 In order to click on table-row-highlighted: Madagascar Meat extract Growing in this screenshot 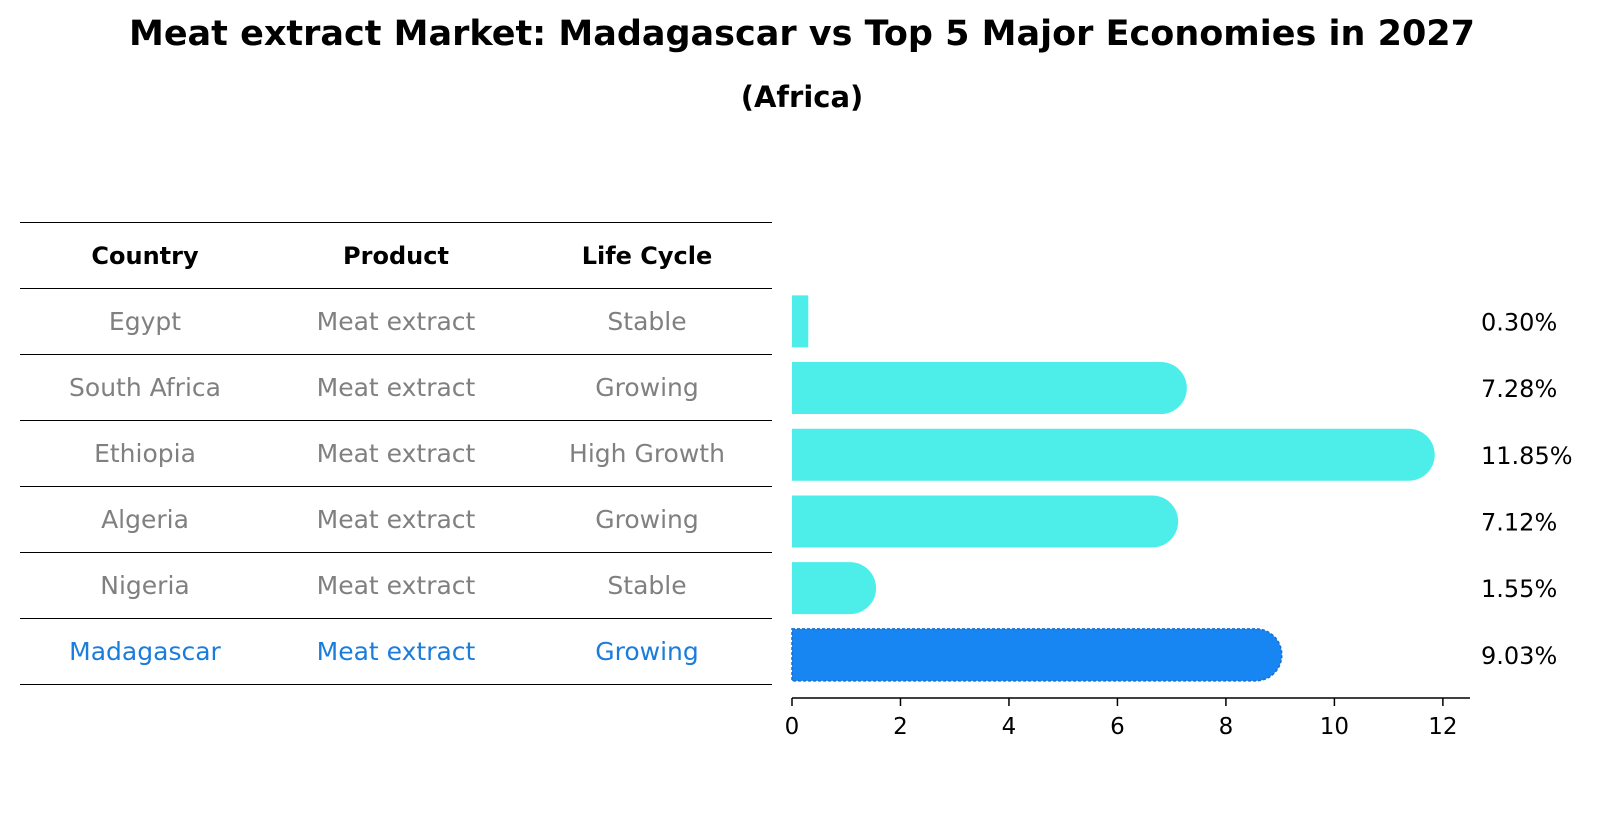, I will do `click(396, 651)`.